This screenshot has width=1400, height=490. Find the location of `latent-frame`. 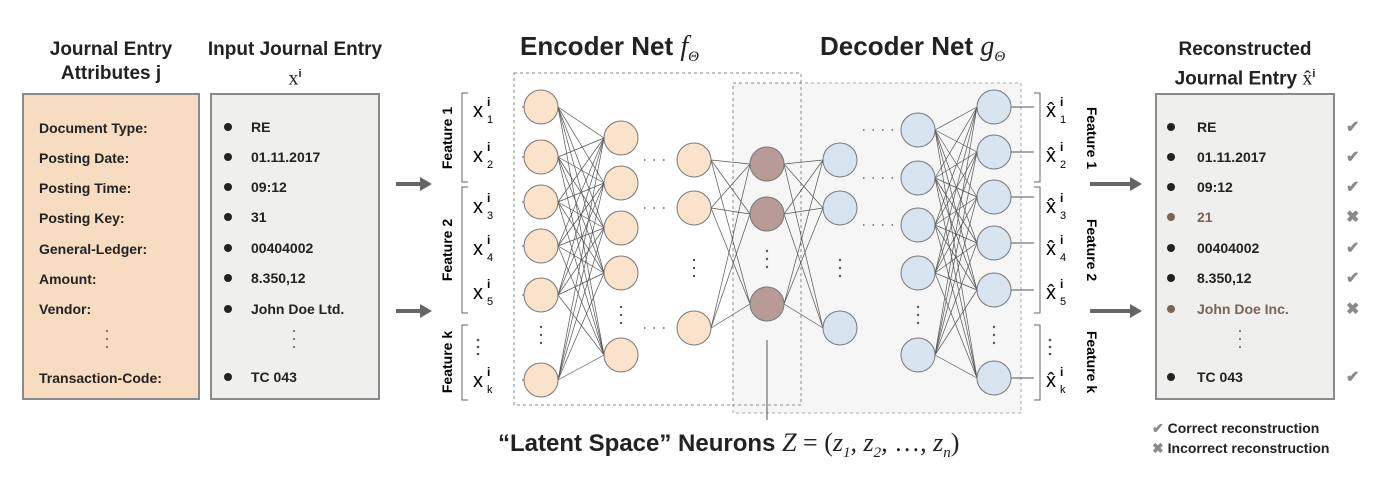

latent-frame is located at coordinates (767, 244).